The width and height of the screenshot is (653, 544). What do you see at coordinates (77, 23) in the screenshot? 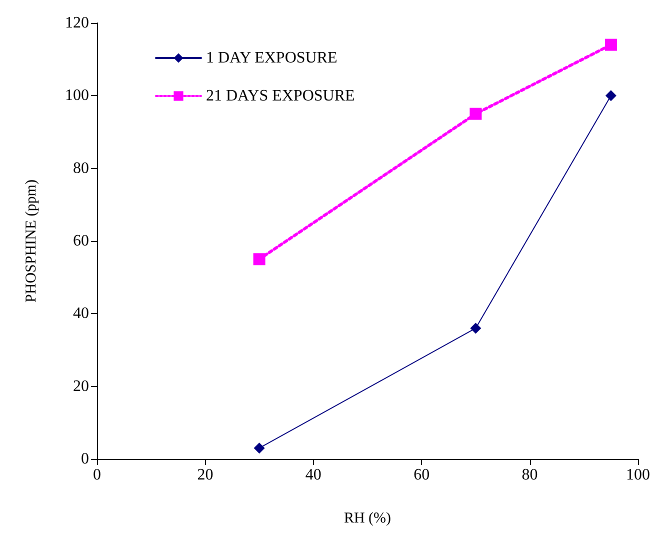
I see `y-tick-label: 120` at bounding box center [77, 23].